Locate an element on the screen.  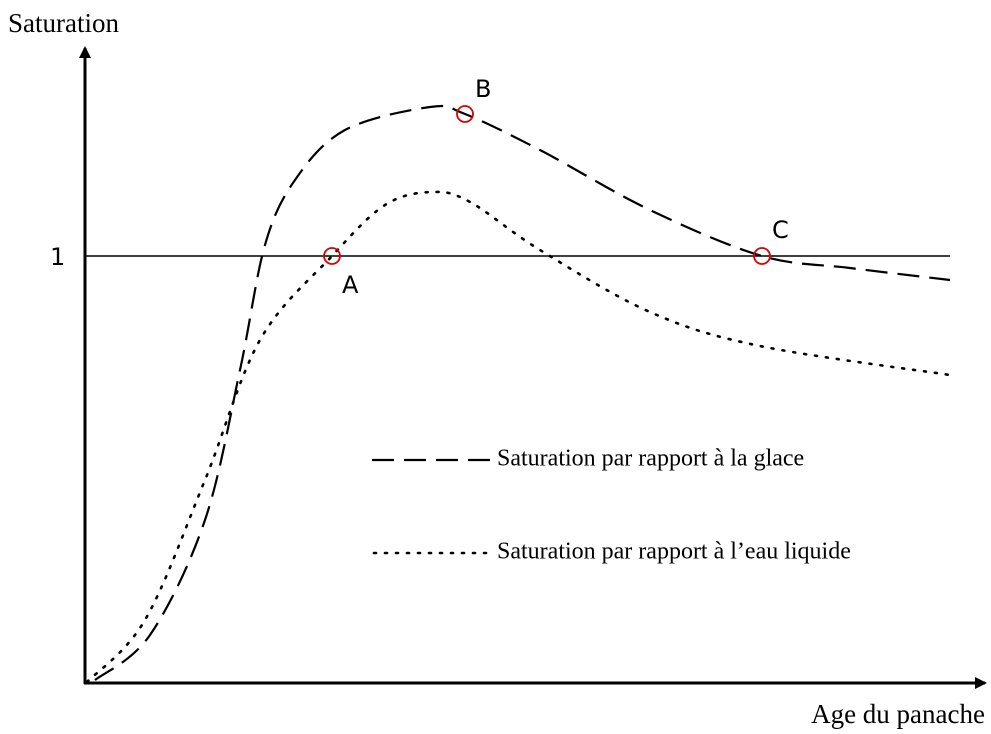
point-label: B is located at coordinates (483, 89).